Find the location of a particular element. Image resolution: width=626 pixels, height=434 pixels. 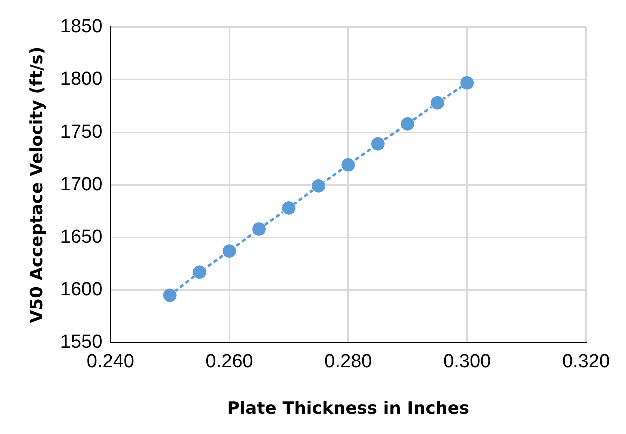

y-tick-label: 1600 is located at coordinates (81, 289).